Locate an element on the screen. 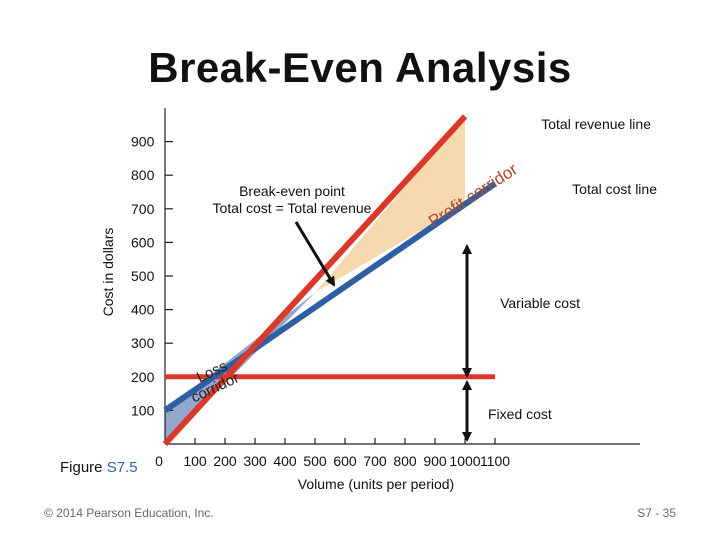 Image resolution: width=720 pixels, height=540 pixels. x-tick-label: 100 is located at coordinates (195, 461).